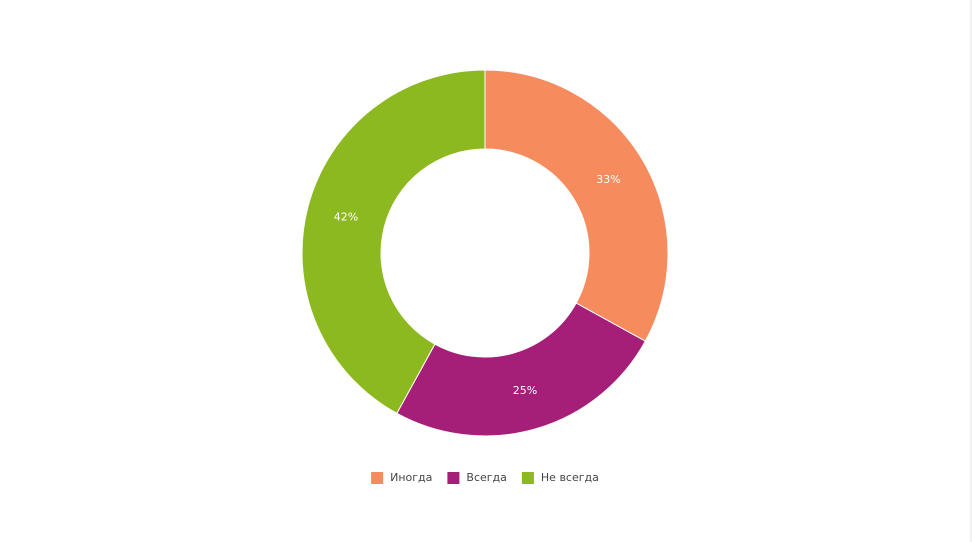 This screenshot has width=972, height=542. I want to click on legend-label: Всегда, so click(486, 477).